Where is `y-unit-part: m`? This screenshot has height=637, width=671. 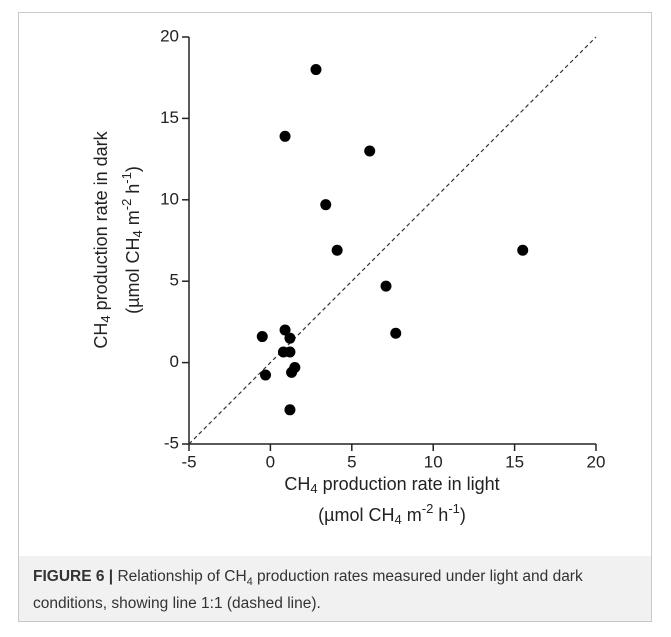 y-unit-part: m is located at coordinates (133, 220).